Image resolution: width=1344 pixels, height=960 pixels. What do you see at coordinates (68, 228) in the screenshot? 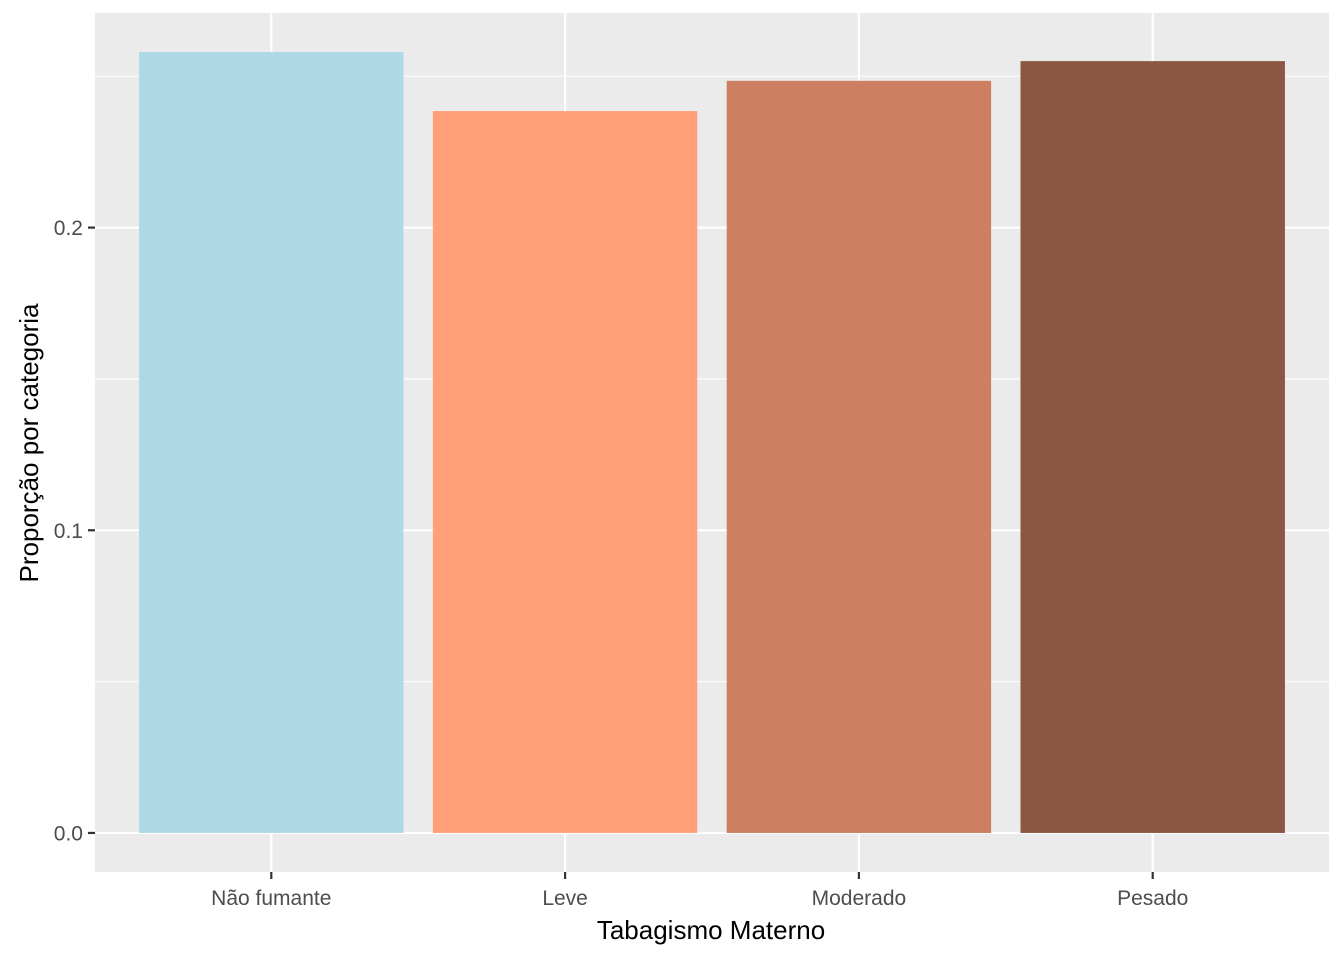
I see `y-tick-label: 0.2` at bounding box center [68, 228].